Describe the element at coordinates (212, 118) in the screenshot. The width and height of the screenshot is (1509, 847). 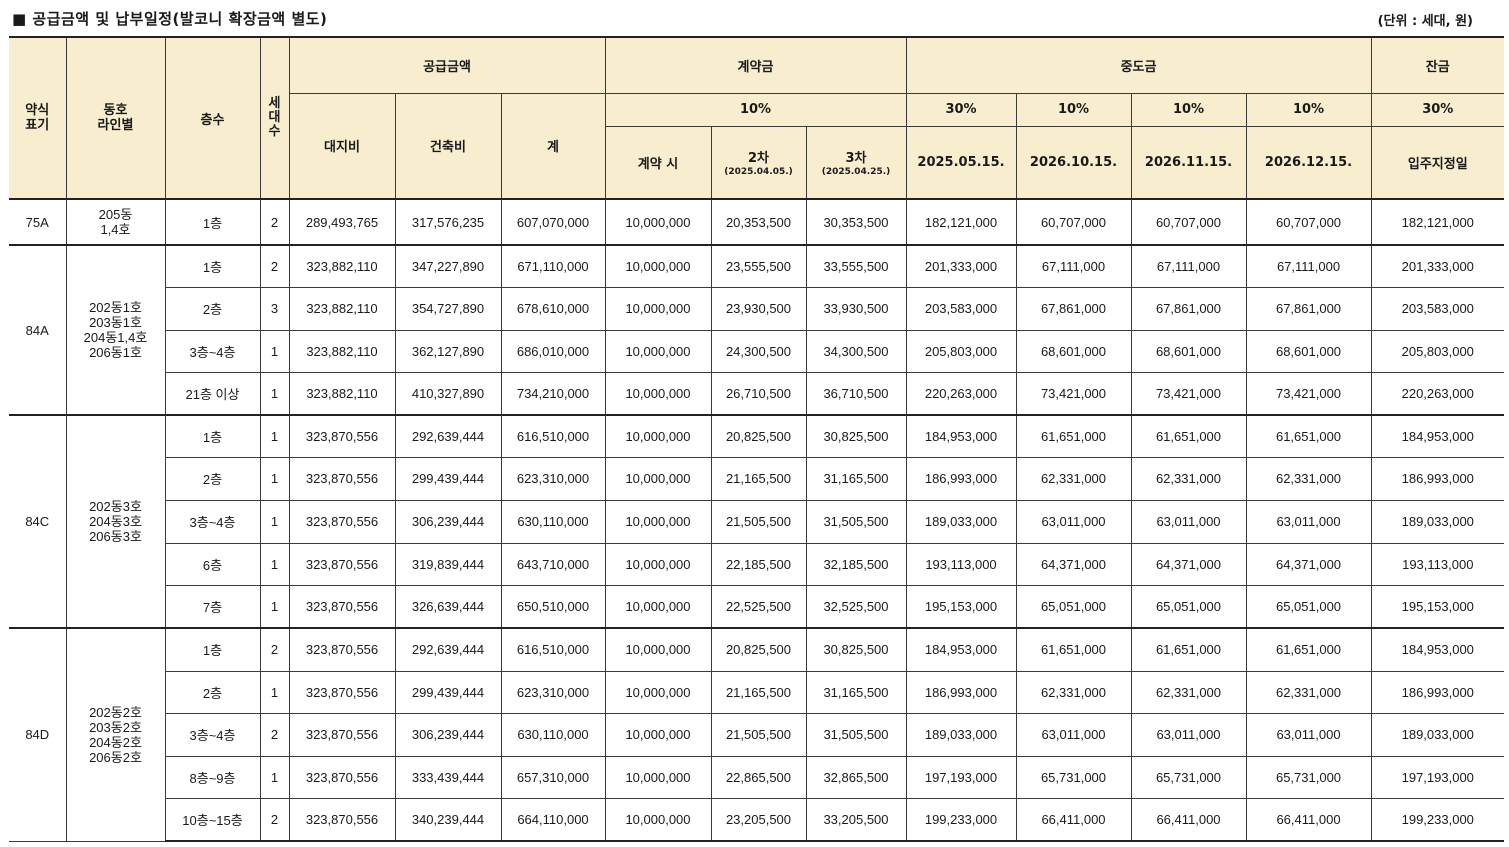
I see `header-floor: 층수` at that location.